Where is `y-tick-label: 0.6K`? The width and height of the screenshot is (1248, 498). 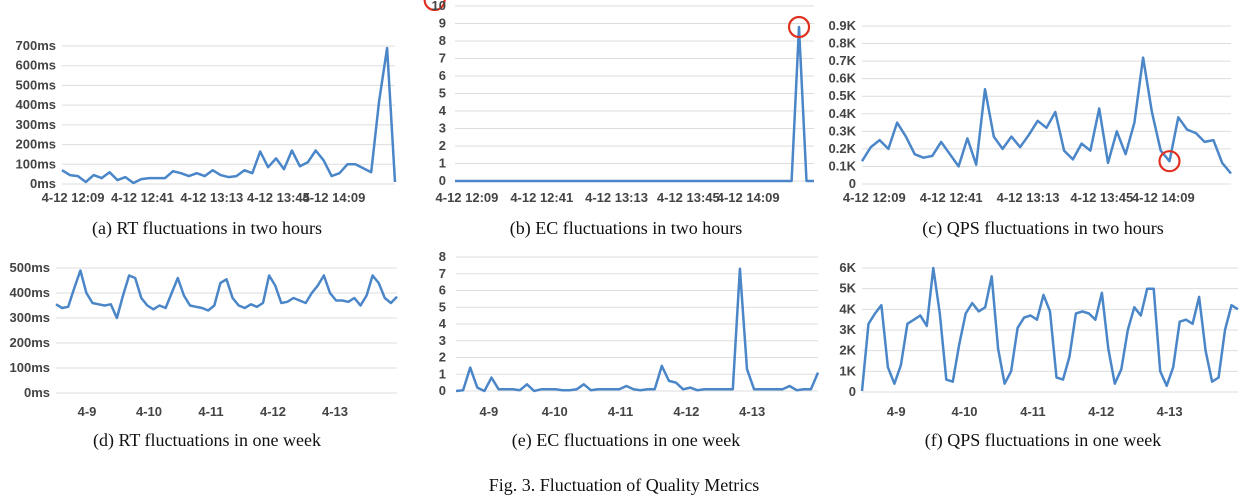
y-tick-label: 0.6K is located at coordinates (843, 78).